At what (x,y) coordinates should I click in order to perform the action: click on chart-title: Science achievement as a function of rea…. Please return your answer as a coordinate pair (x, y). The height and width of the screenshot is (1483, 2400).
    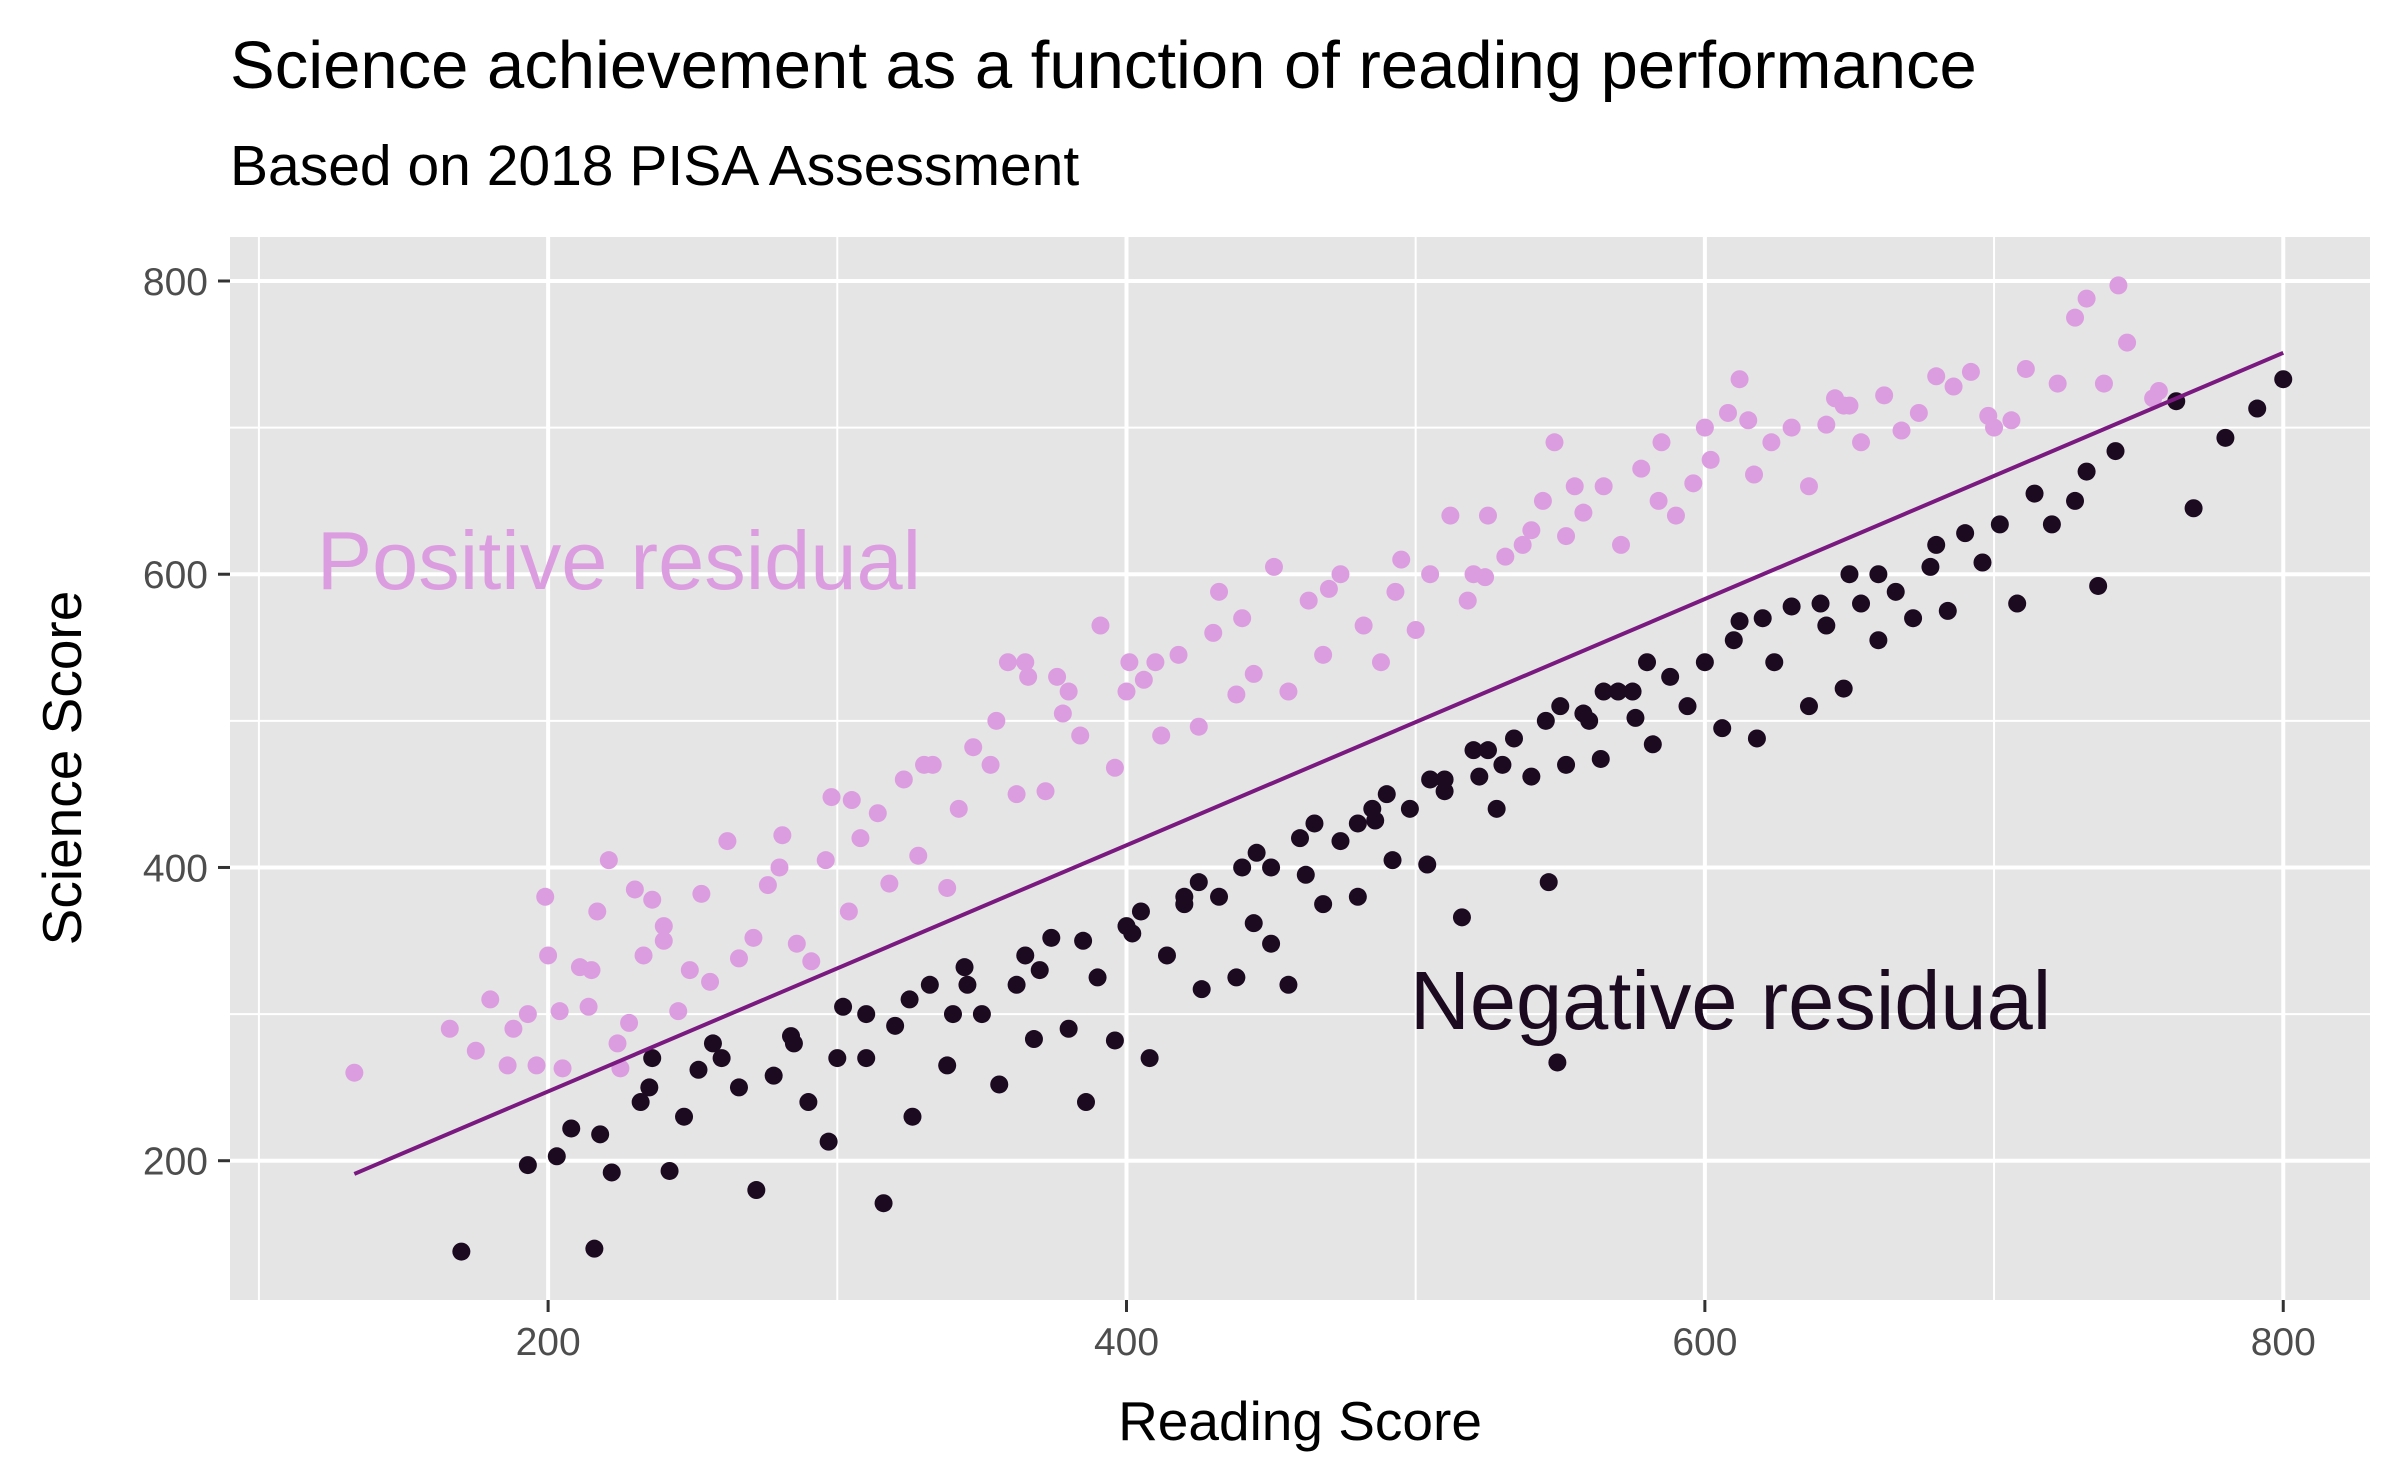
    Looking at the image, I should click on (1103, 65).